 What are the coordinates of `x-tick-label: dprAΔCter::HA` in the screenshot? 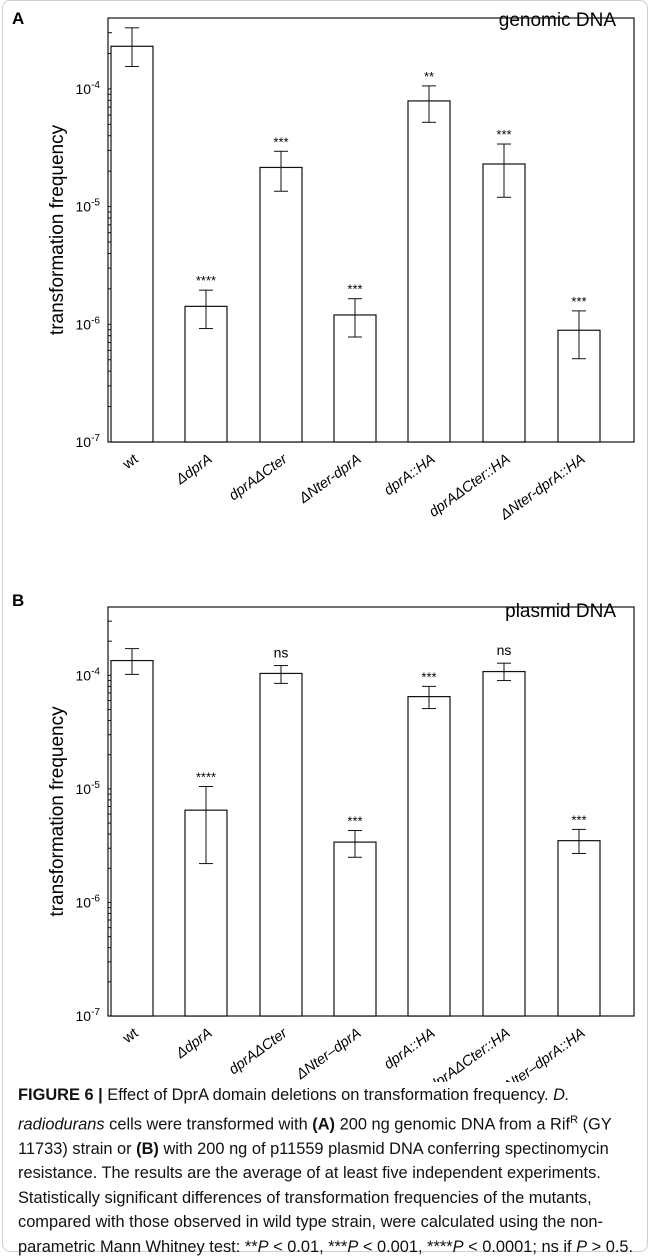 It's located at (469, 1053).